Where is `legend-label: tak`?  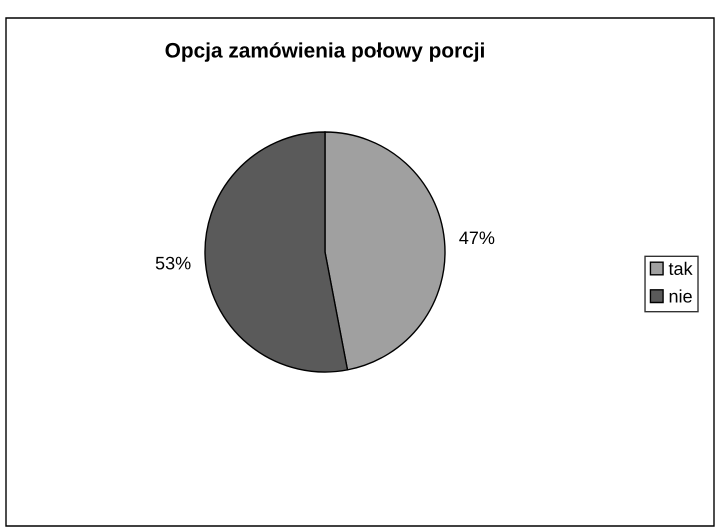
legend-label: tak is located at coordinates (680, 269).